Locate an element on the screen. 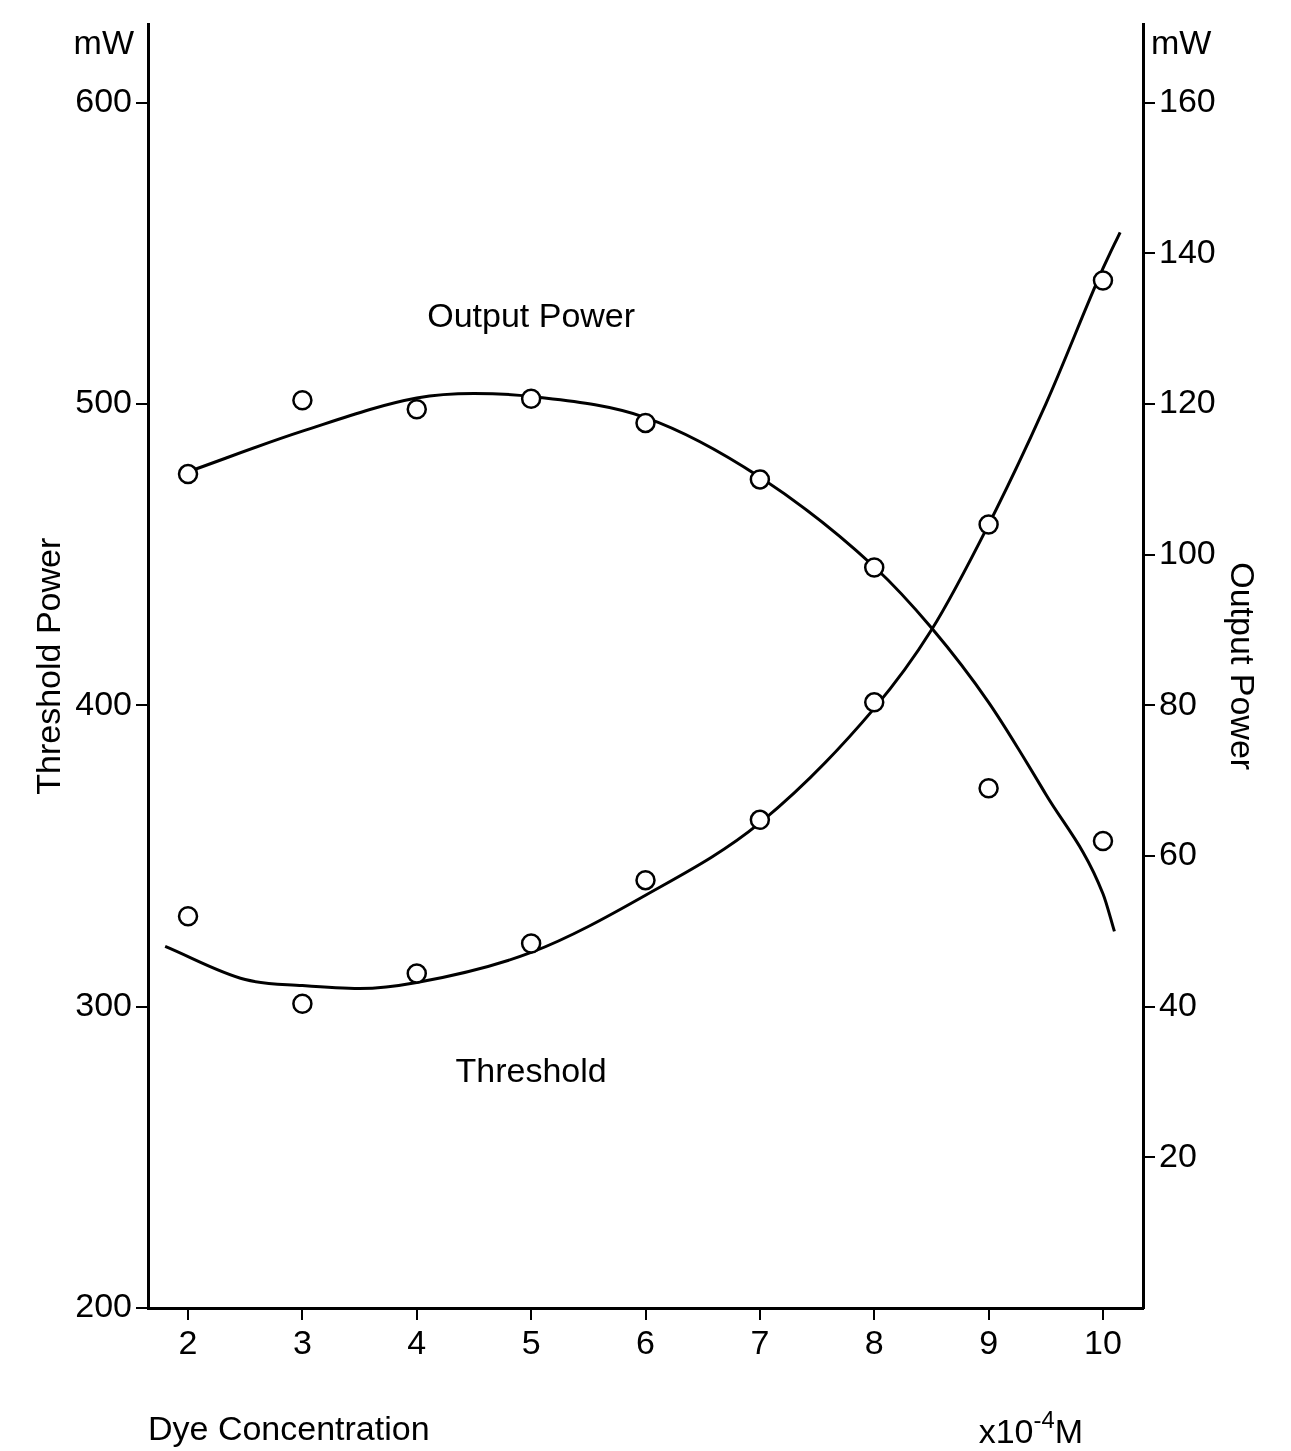  x-tick-label: 4 is located at coordinates (417, 1341).